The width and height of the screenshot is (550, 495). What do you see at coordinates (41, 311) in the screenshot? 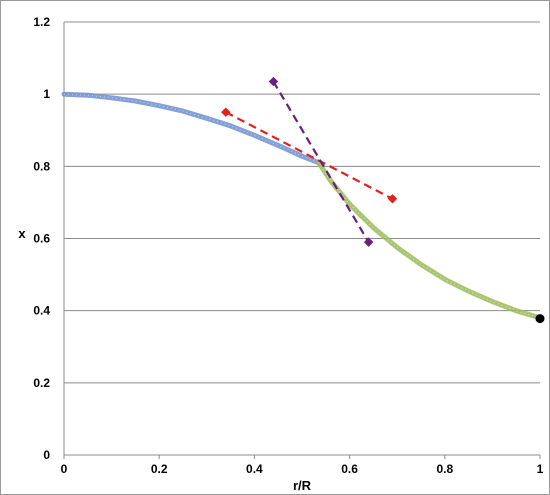
I see `y-tick-label: 0.4` at bounding box center [41, 311].